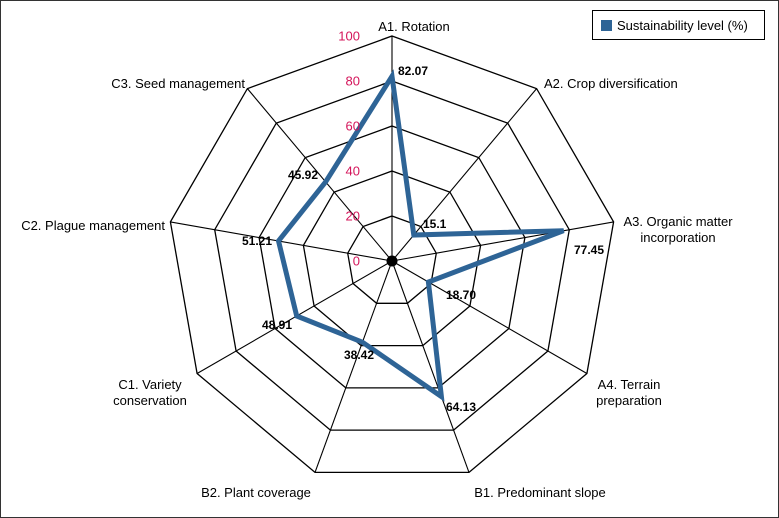 The height and width of the screenshot is (518, 779). I want to click on category-label: C3. Seed management, so click(178, 83).